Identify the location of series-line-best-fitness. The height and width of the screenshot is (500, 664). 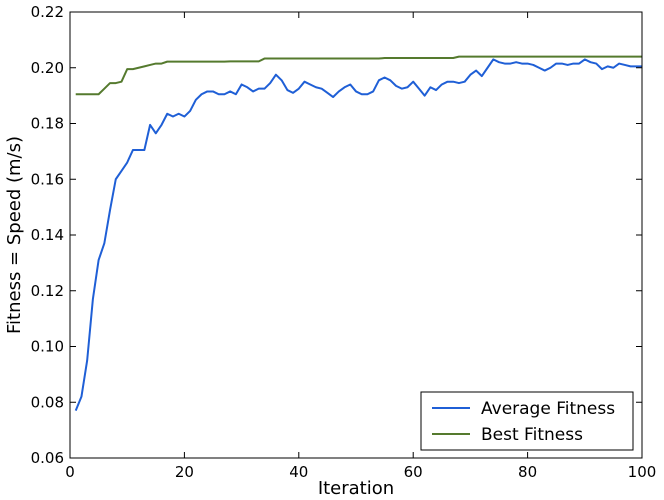
(358, 75).